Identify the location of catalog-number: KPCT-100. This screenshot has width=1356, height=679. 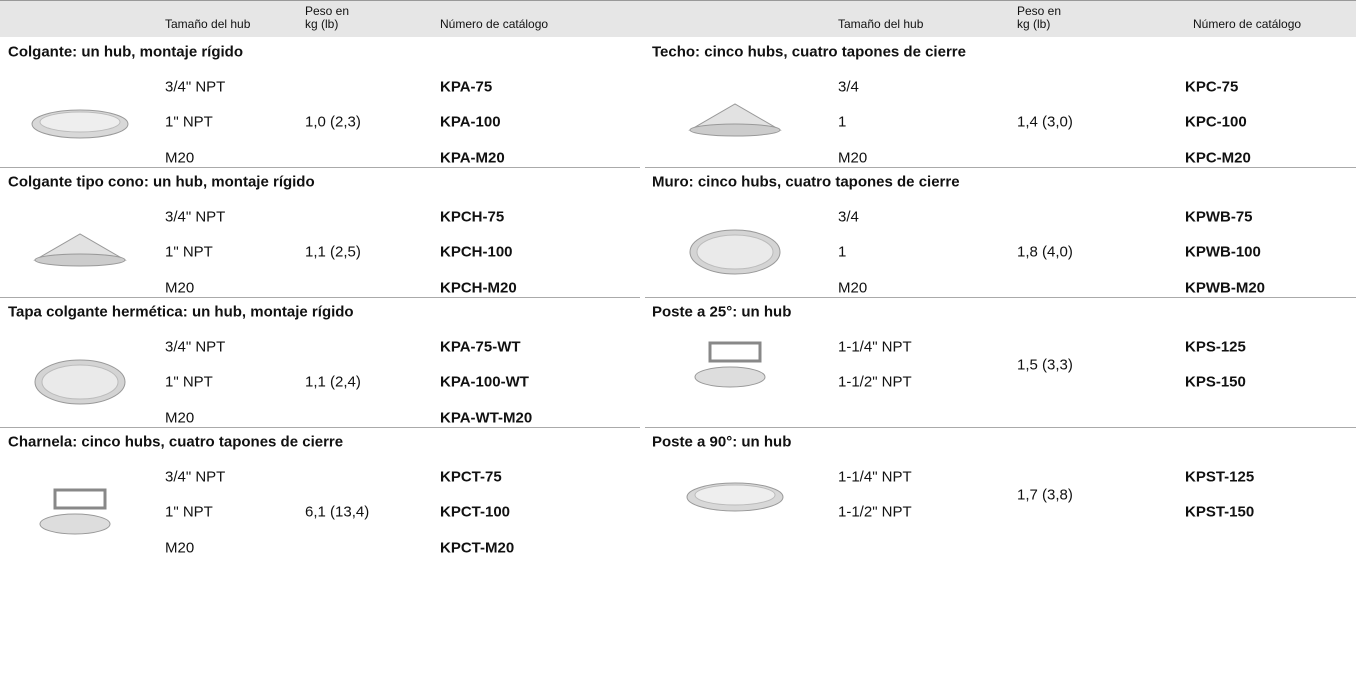
(475, 512).